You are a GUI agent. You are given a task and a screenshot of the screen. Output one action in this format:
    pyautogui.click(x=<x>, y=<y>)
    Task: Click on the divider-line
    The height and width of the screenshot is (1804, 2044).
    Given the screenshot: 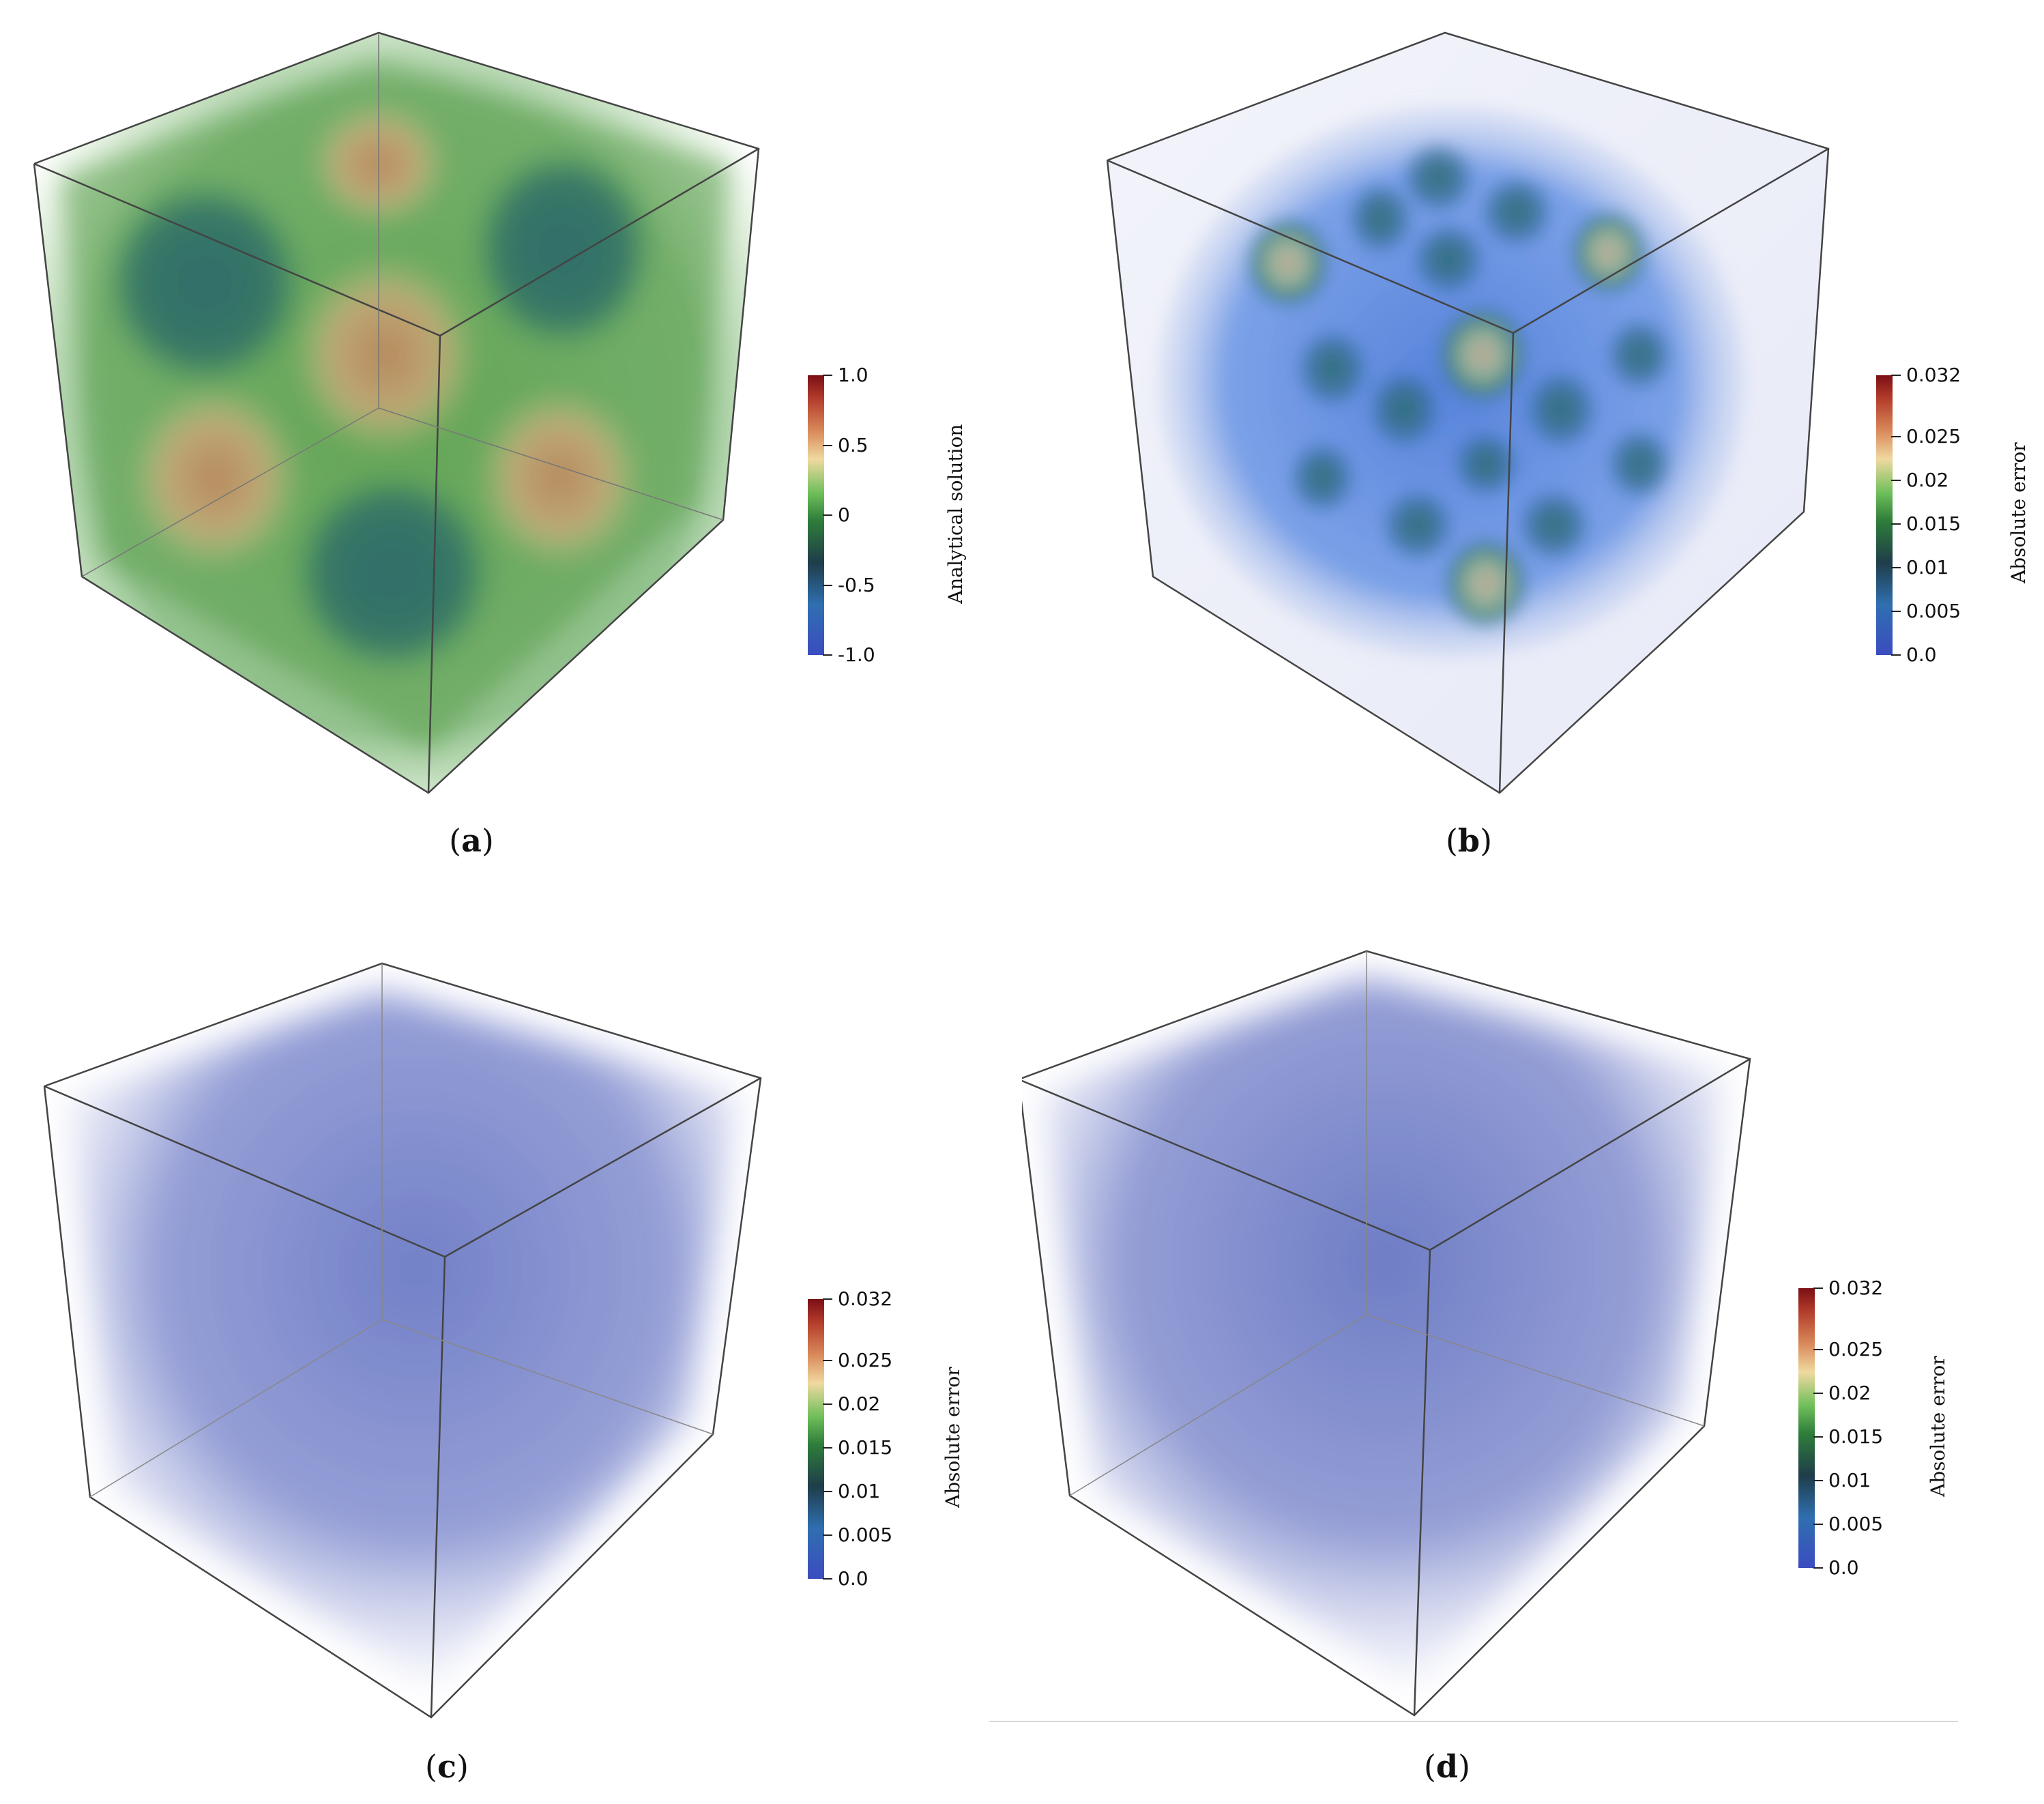 What is the action you would take?
    pyautogui.click(x=1473, y=1721)
    